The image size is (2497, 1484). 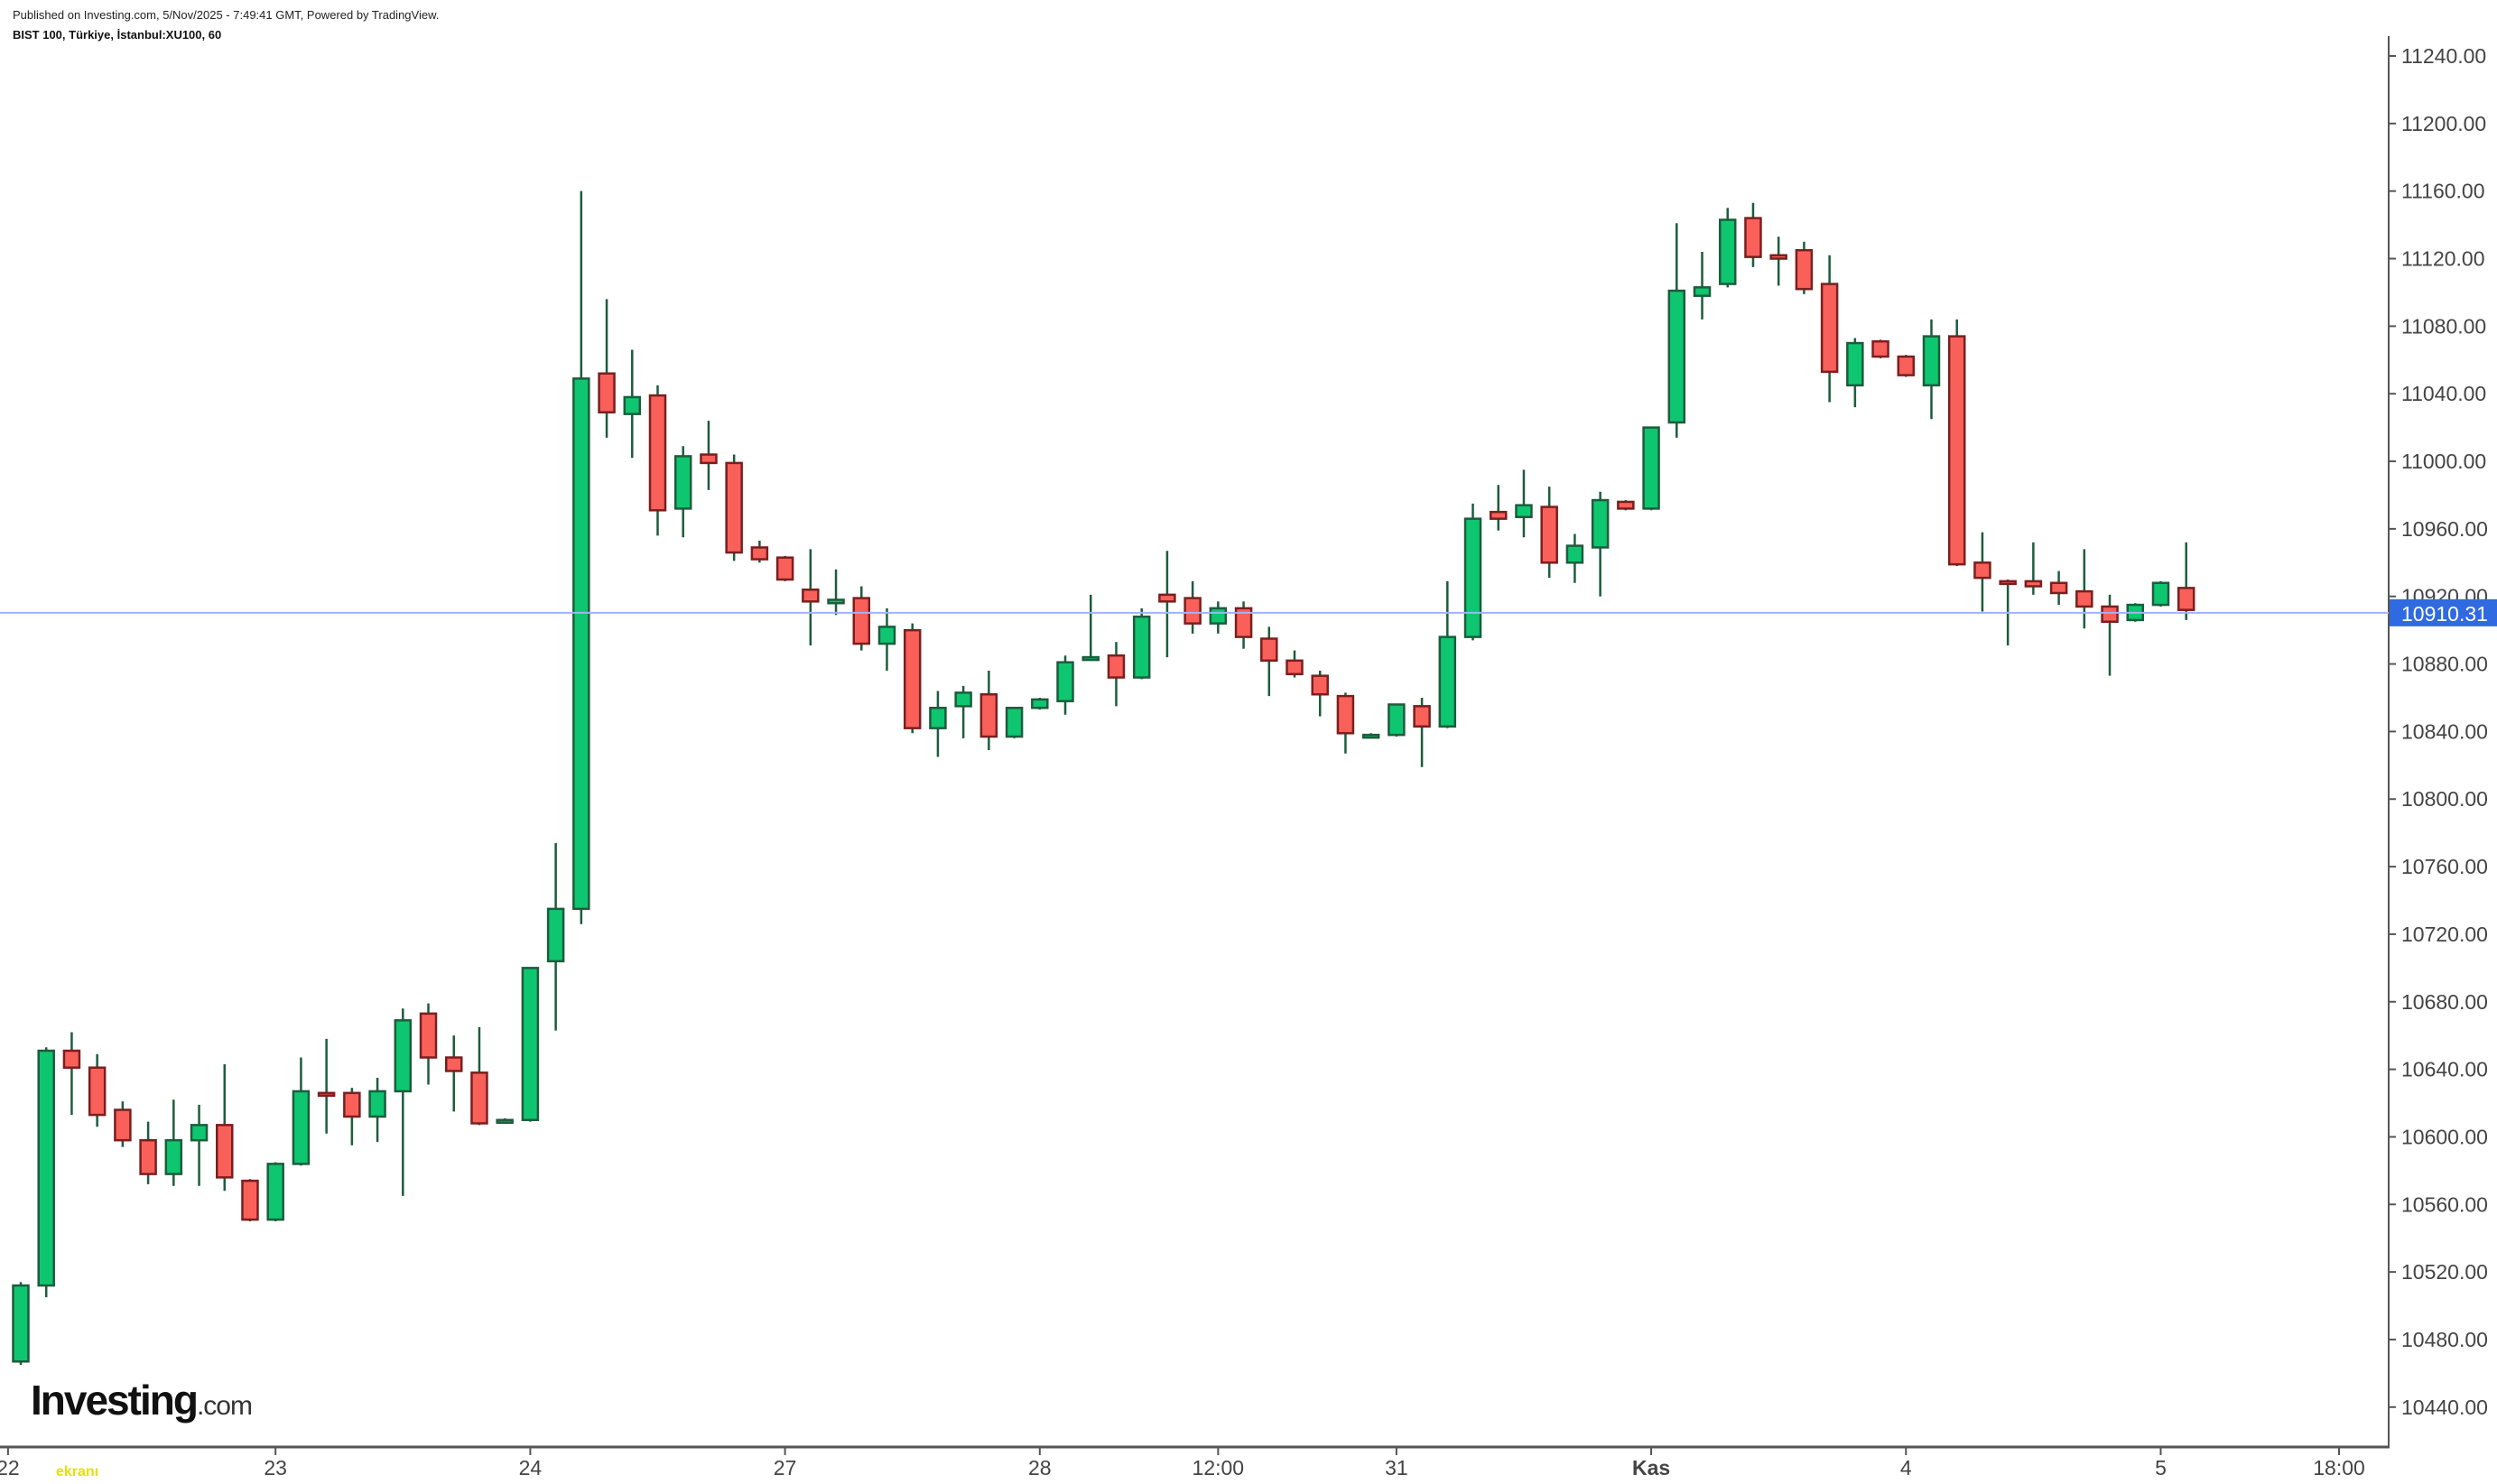 What do you see at coordinates (1651, 1468) in the screenshot?
I see `time-tick-label: Kas` at bounding box center [1651, 1468].